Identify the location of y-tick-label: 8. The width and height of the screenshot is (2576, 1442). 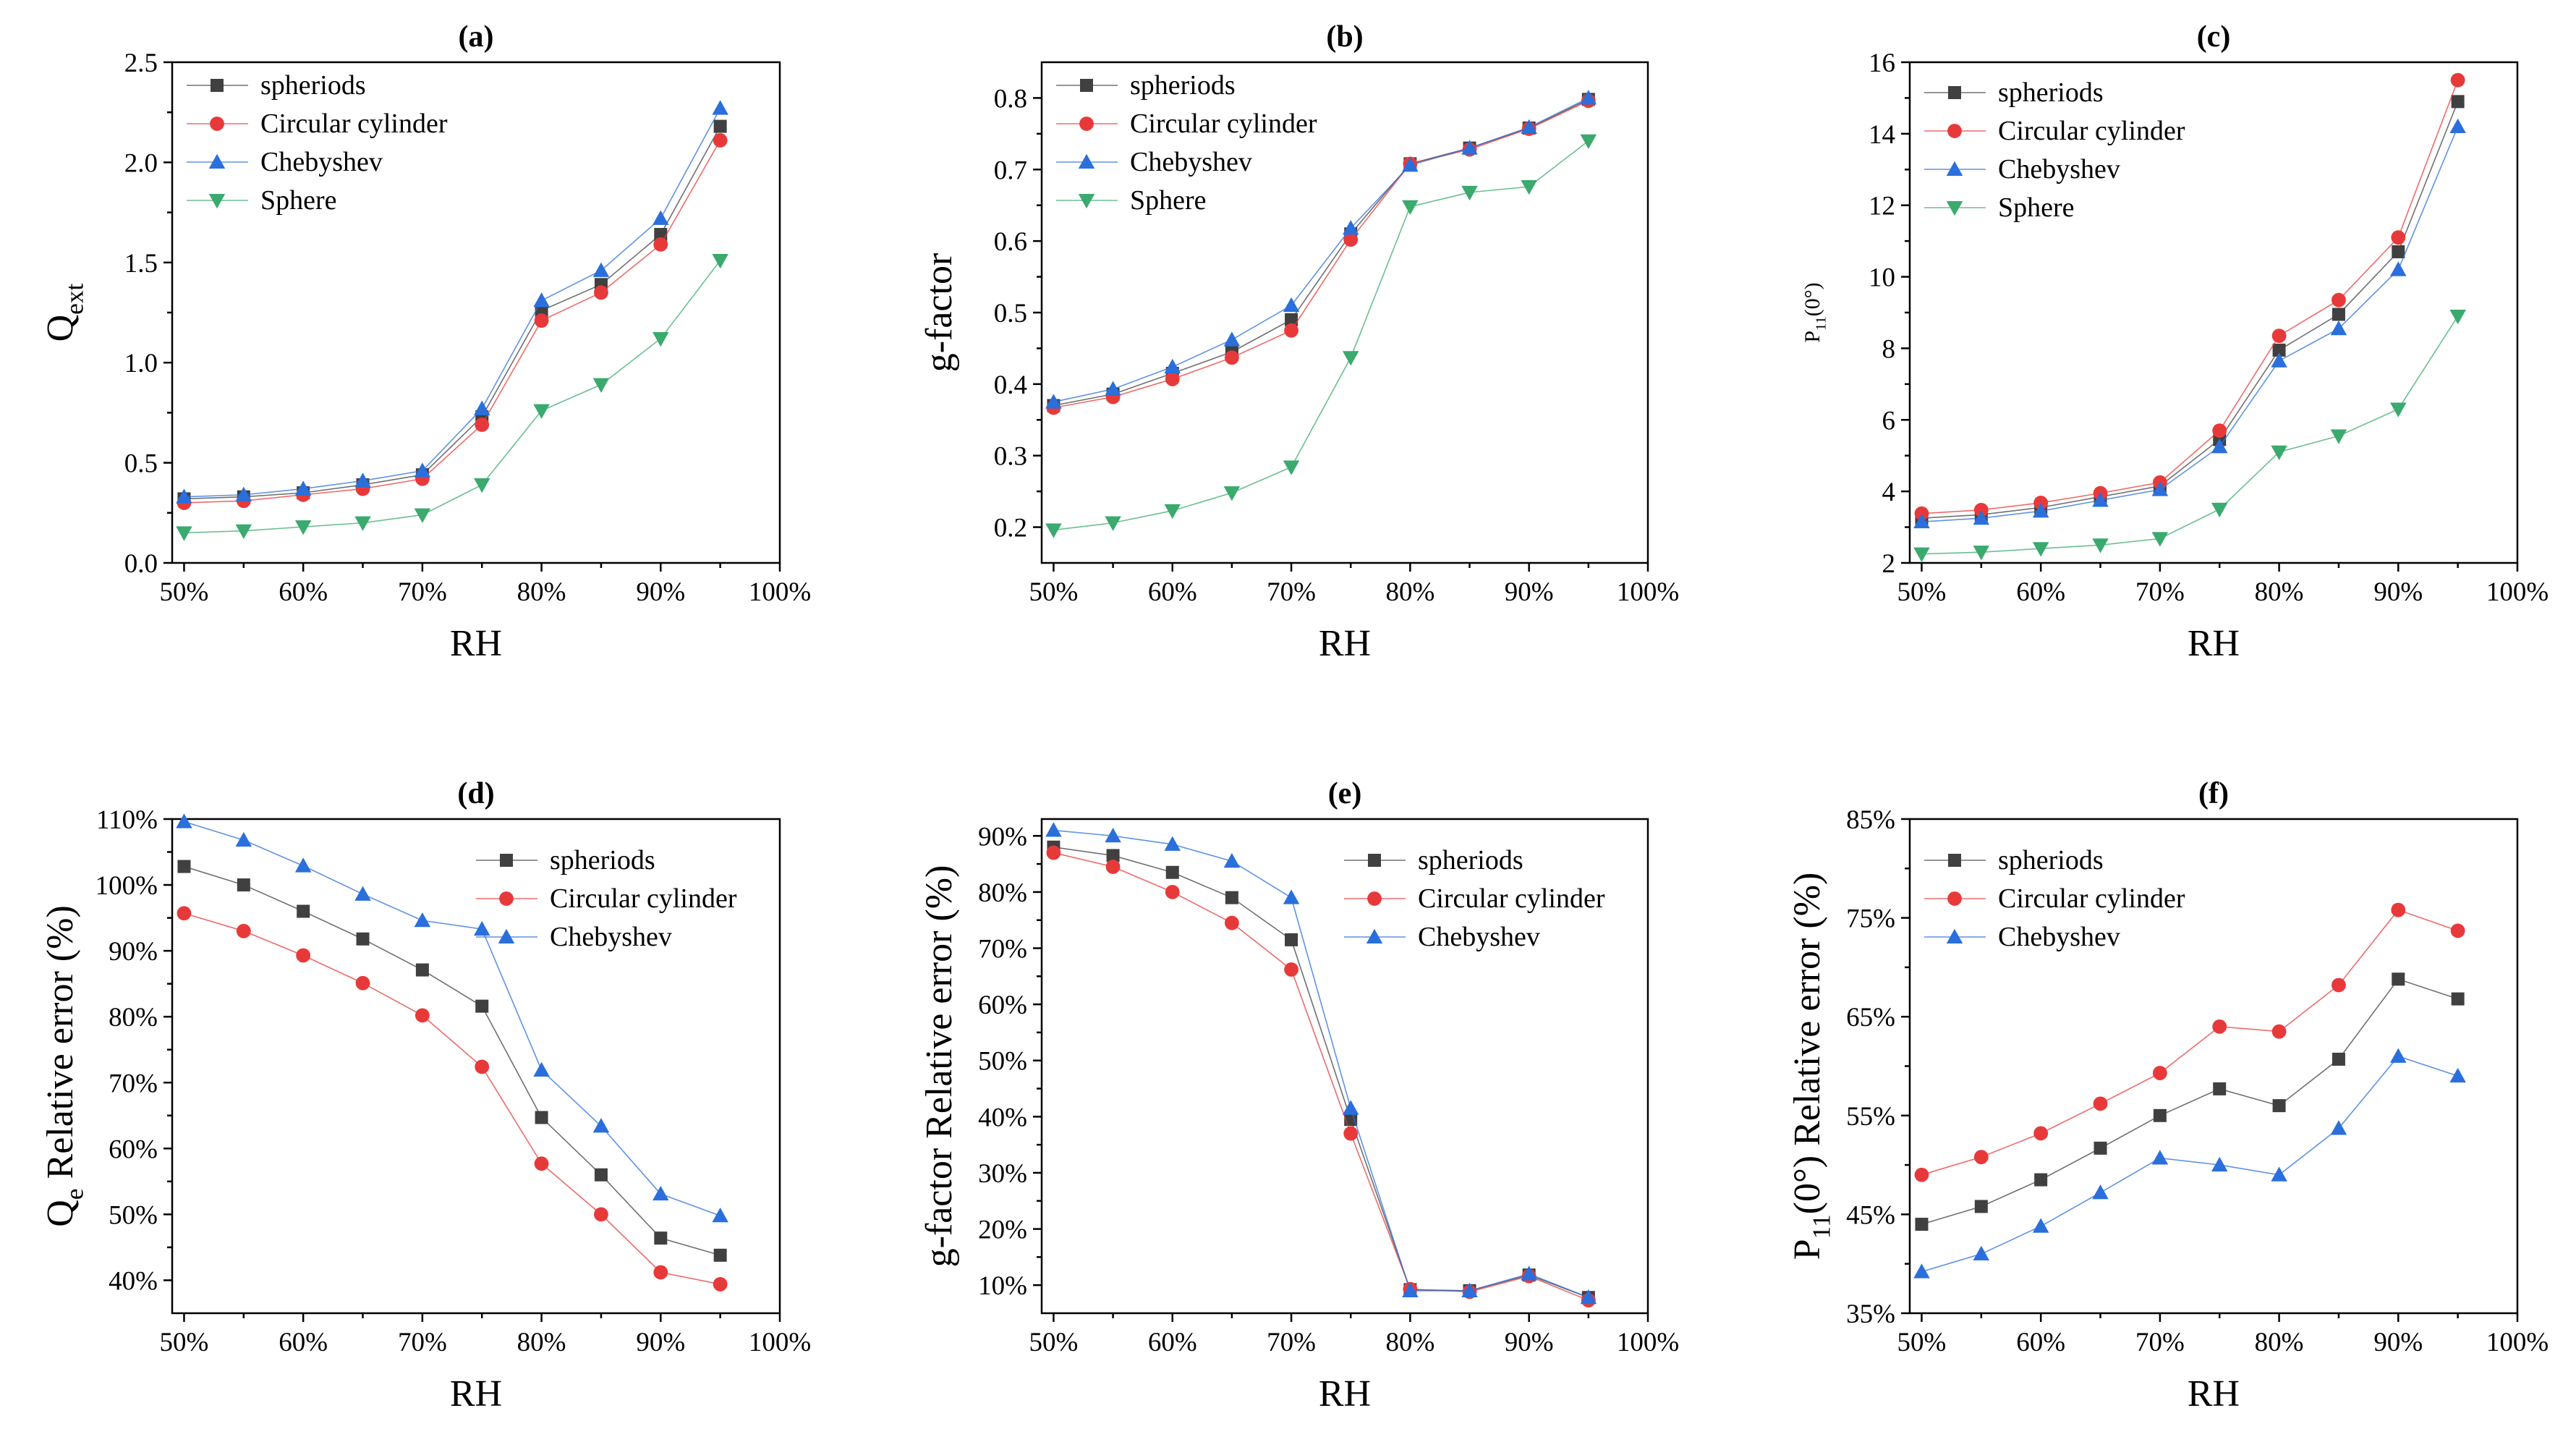
(1889, 349).